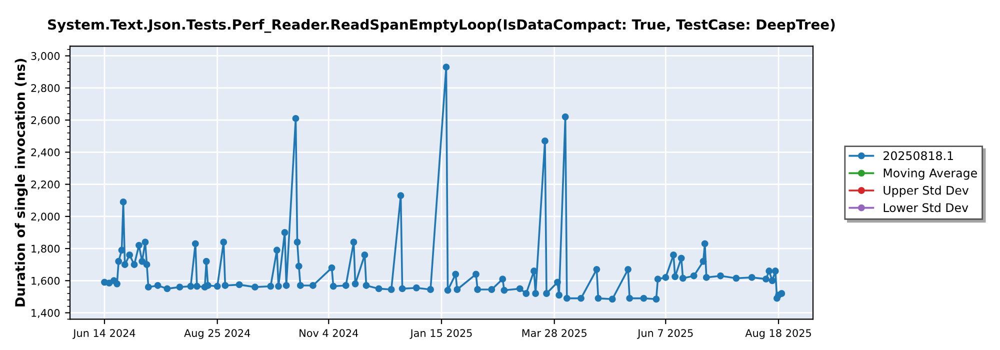 The height and width of the screenshot is (350, 1000). Describe the element at coordinates (329, 333) in the screenshot. I see `x-tick-label: Nov 4 2024` at that location.